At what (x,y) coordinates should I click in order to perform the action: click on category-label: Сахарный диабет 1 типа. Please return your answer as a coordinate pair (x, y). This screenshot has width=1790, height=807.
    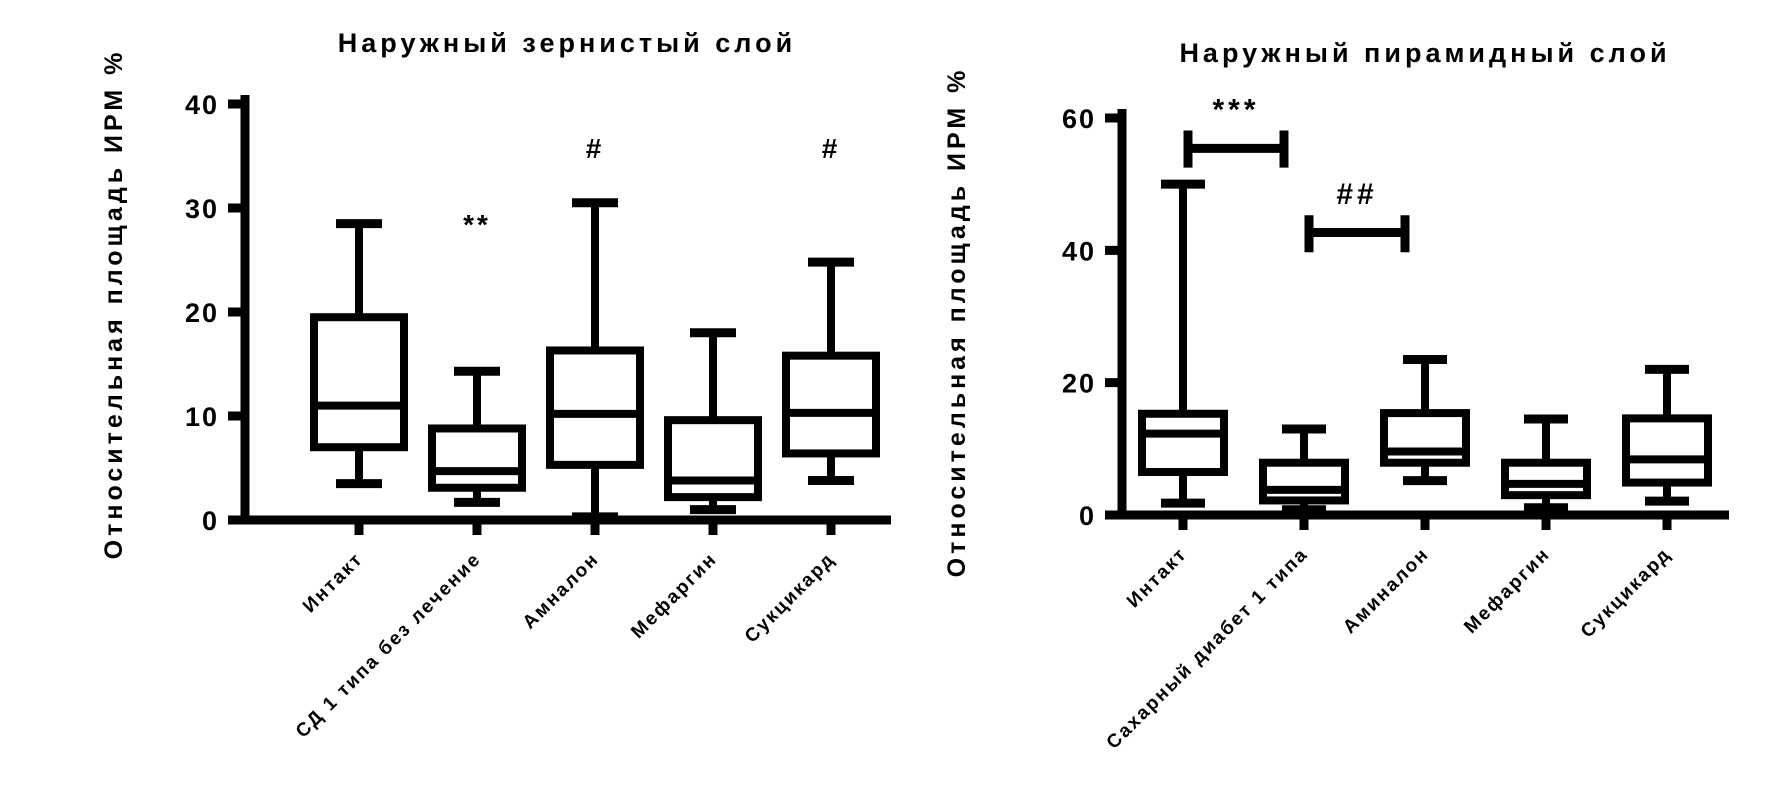
    Looking at the image, I should click on (1208, 649).